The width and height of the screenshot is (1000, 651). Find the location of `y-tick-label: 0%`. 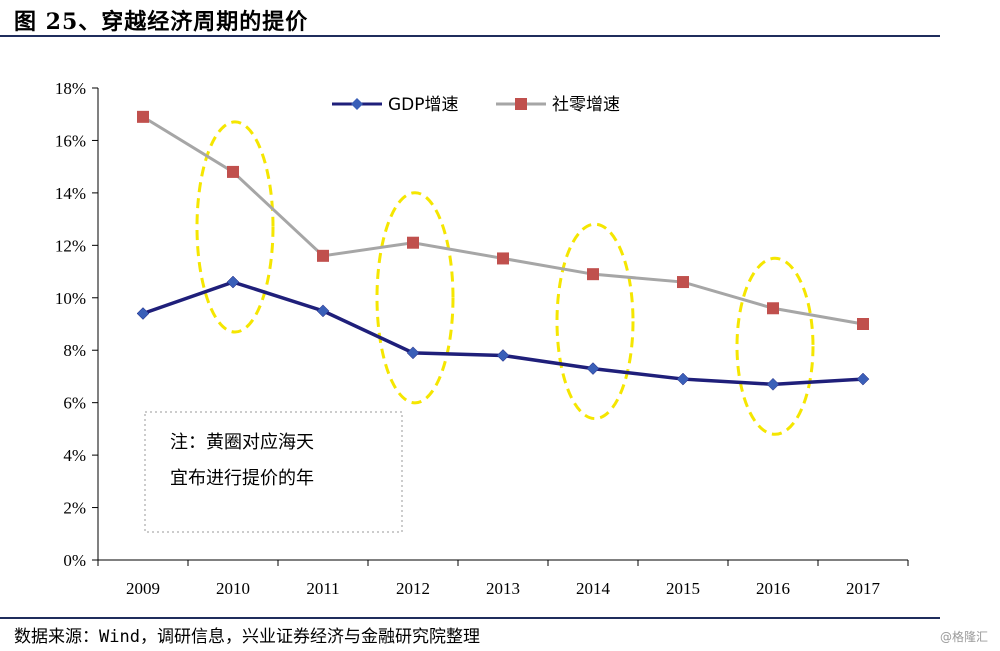

y-tick-label: 0% is located at coordinates (74, 560).